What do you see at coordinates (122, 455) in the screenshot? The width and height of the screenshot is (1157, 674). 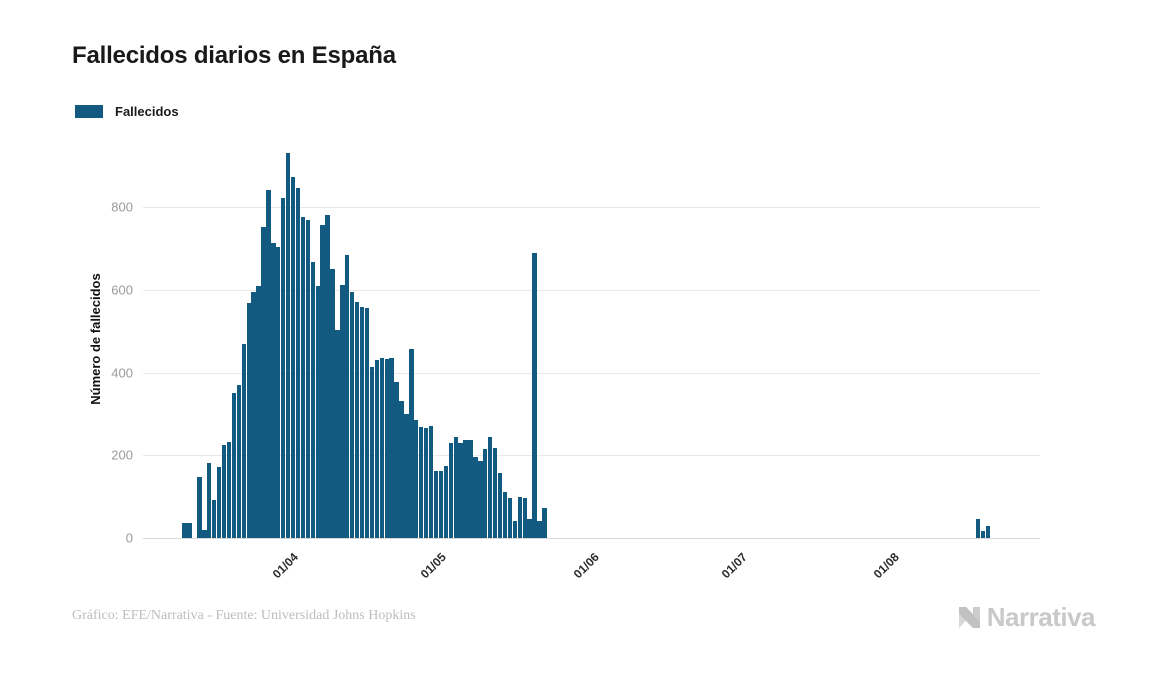 I see `y-tick-label-200: 200` at bounding box center [122, 455].